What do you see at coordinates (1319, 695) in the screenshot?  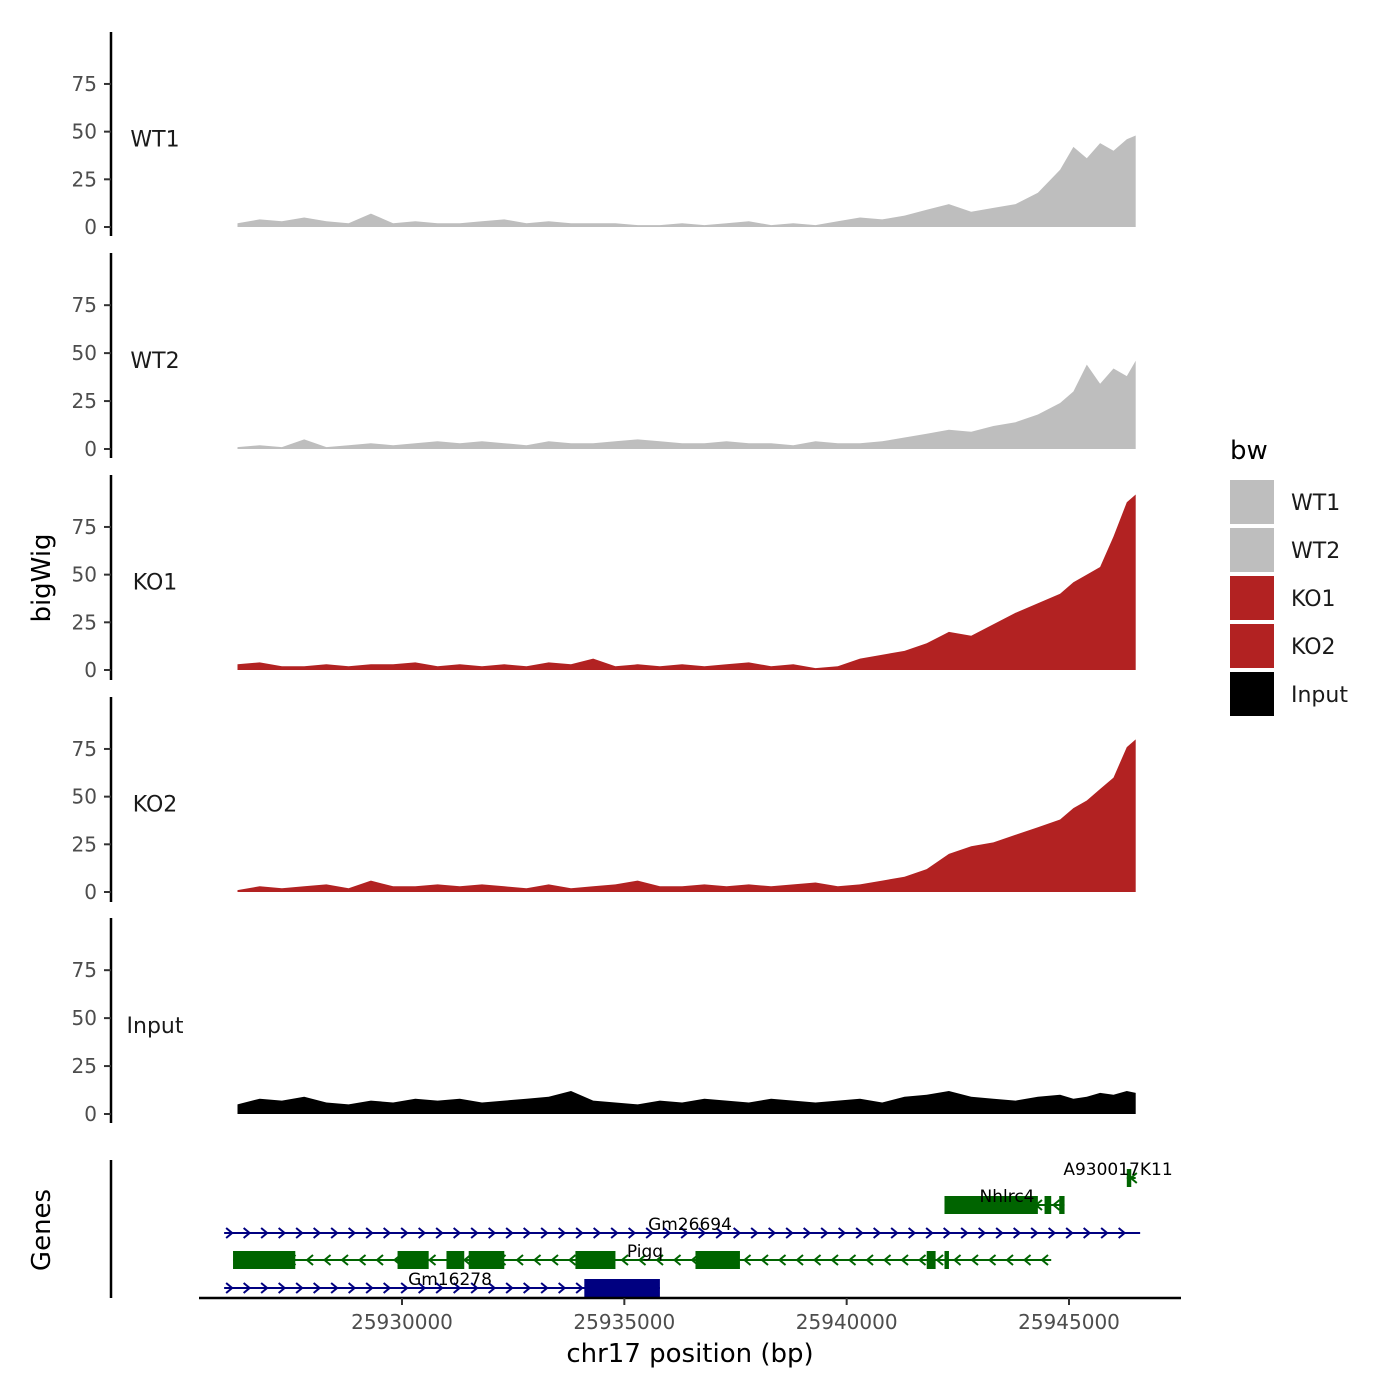 I see `legend-label-input: Input` at bounding box center [1319, 695].